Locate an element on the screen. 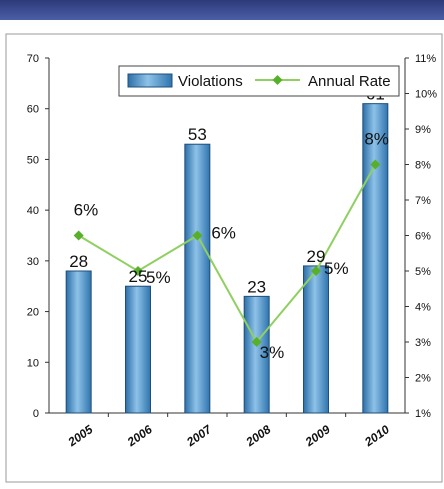 This screenshot has height=489, width=444. y-right-tick-label: 6% is located at coordinates (423, 237).